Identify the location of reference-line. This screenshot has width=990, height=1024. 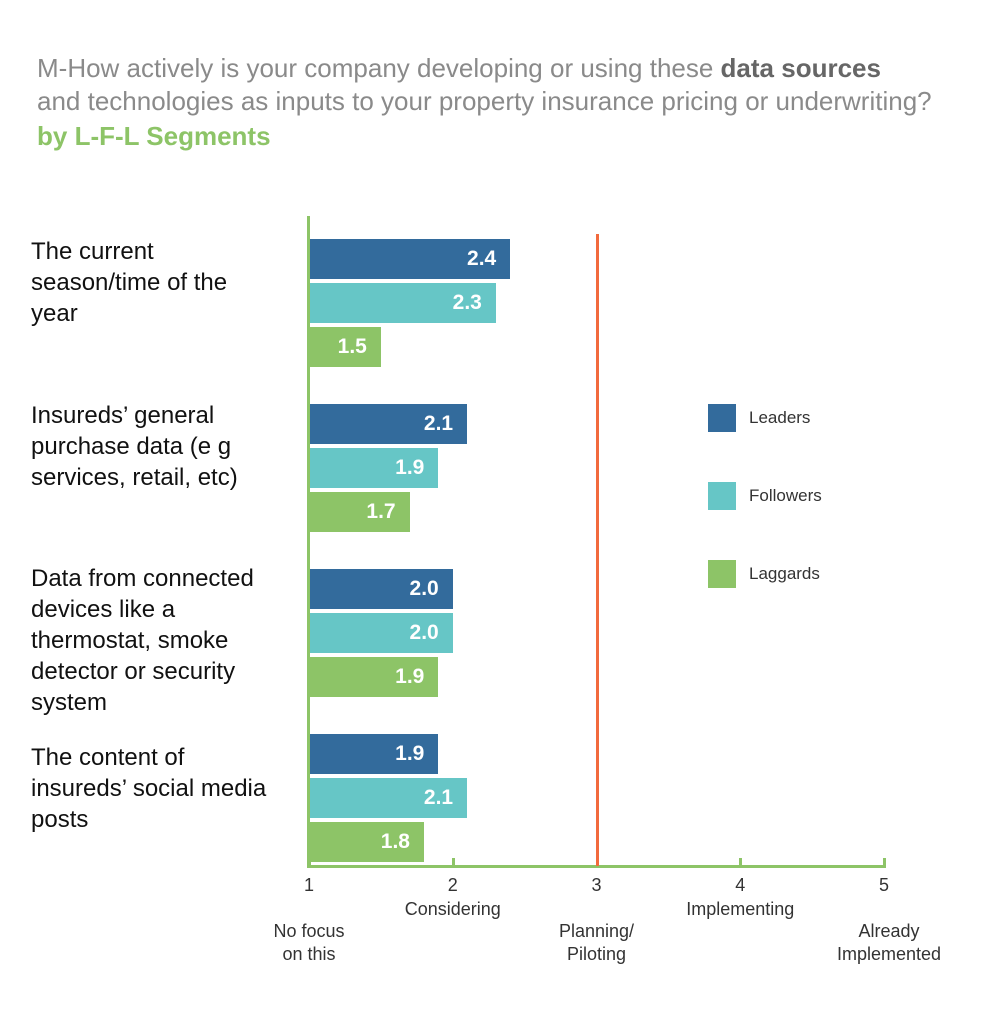
(597, 550).